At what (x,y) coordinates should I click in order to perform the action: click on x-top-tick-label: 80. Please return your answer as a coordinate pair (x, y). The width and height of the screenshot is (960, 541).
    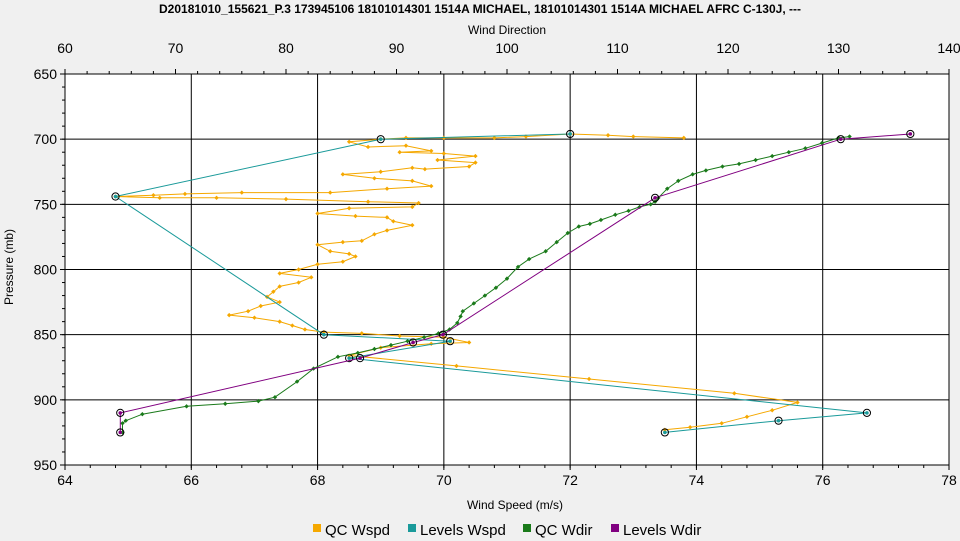
    Looking at the image, I should click on (286, 48).